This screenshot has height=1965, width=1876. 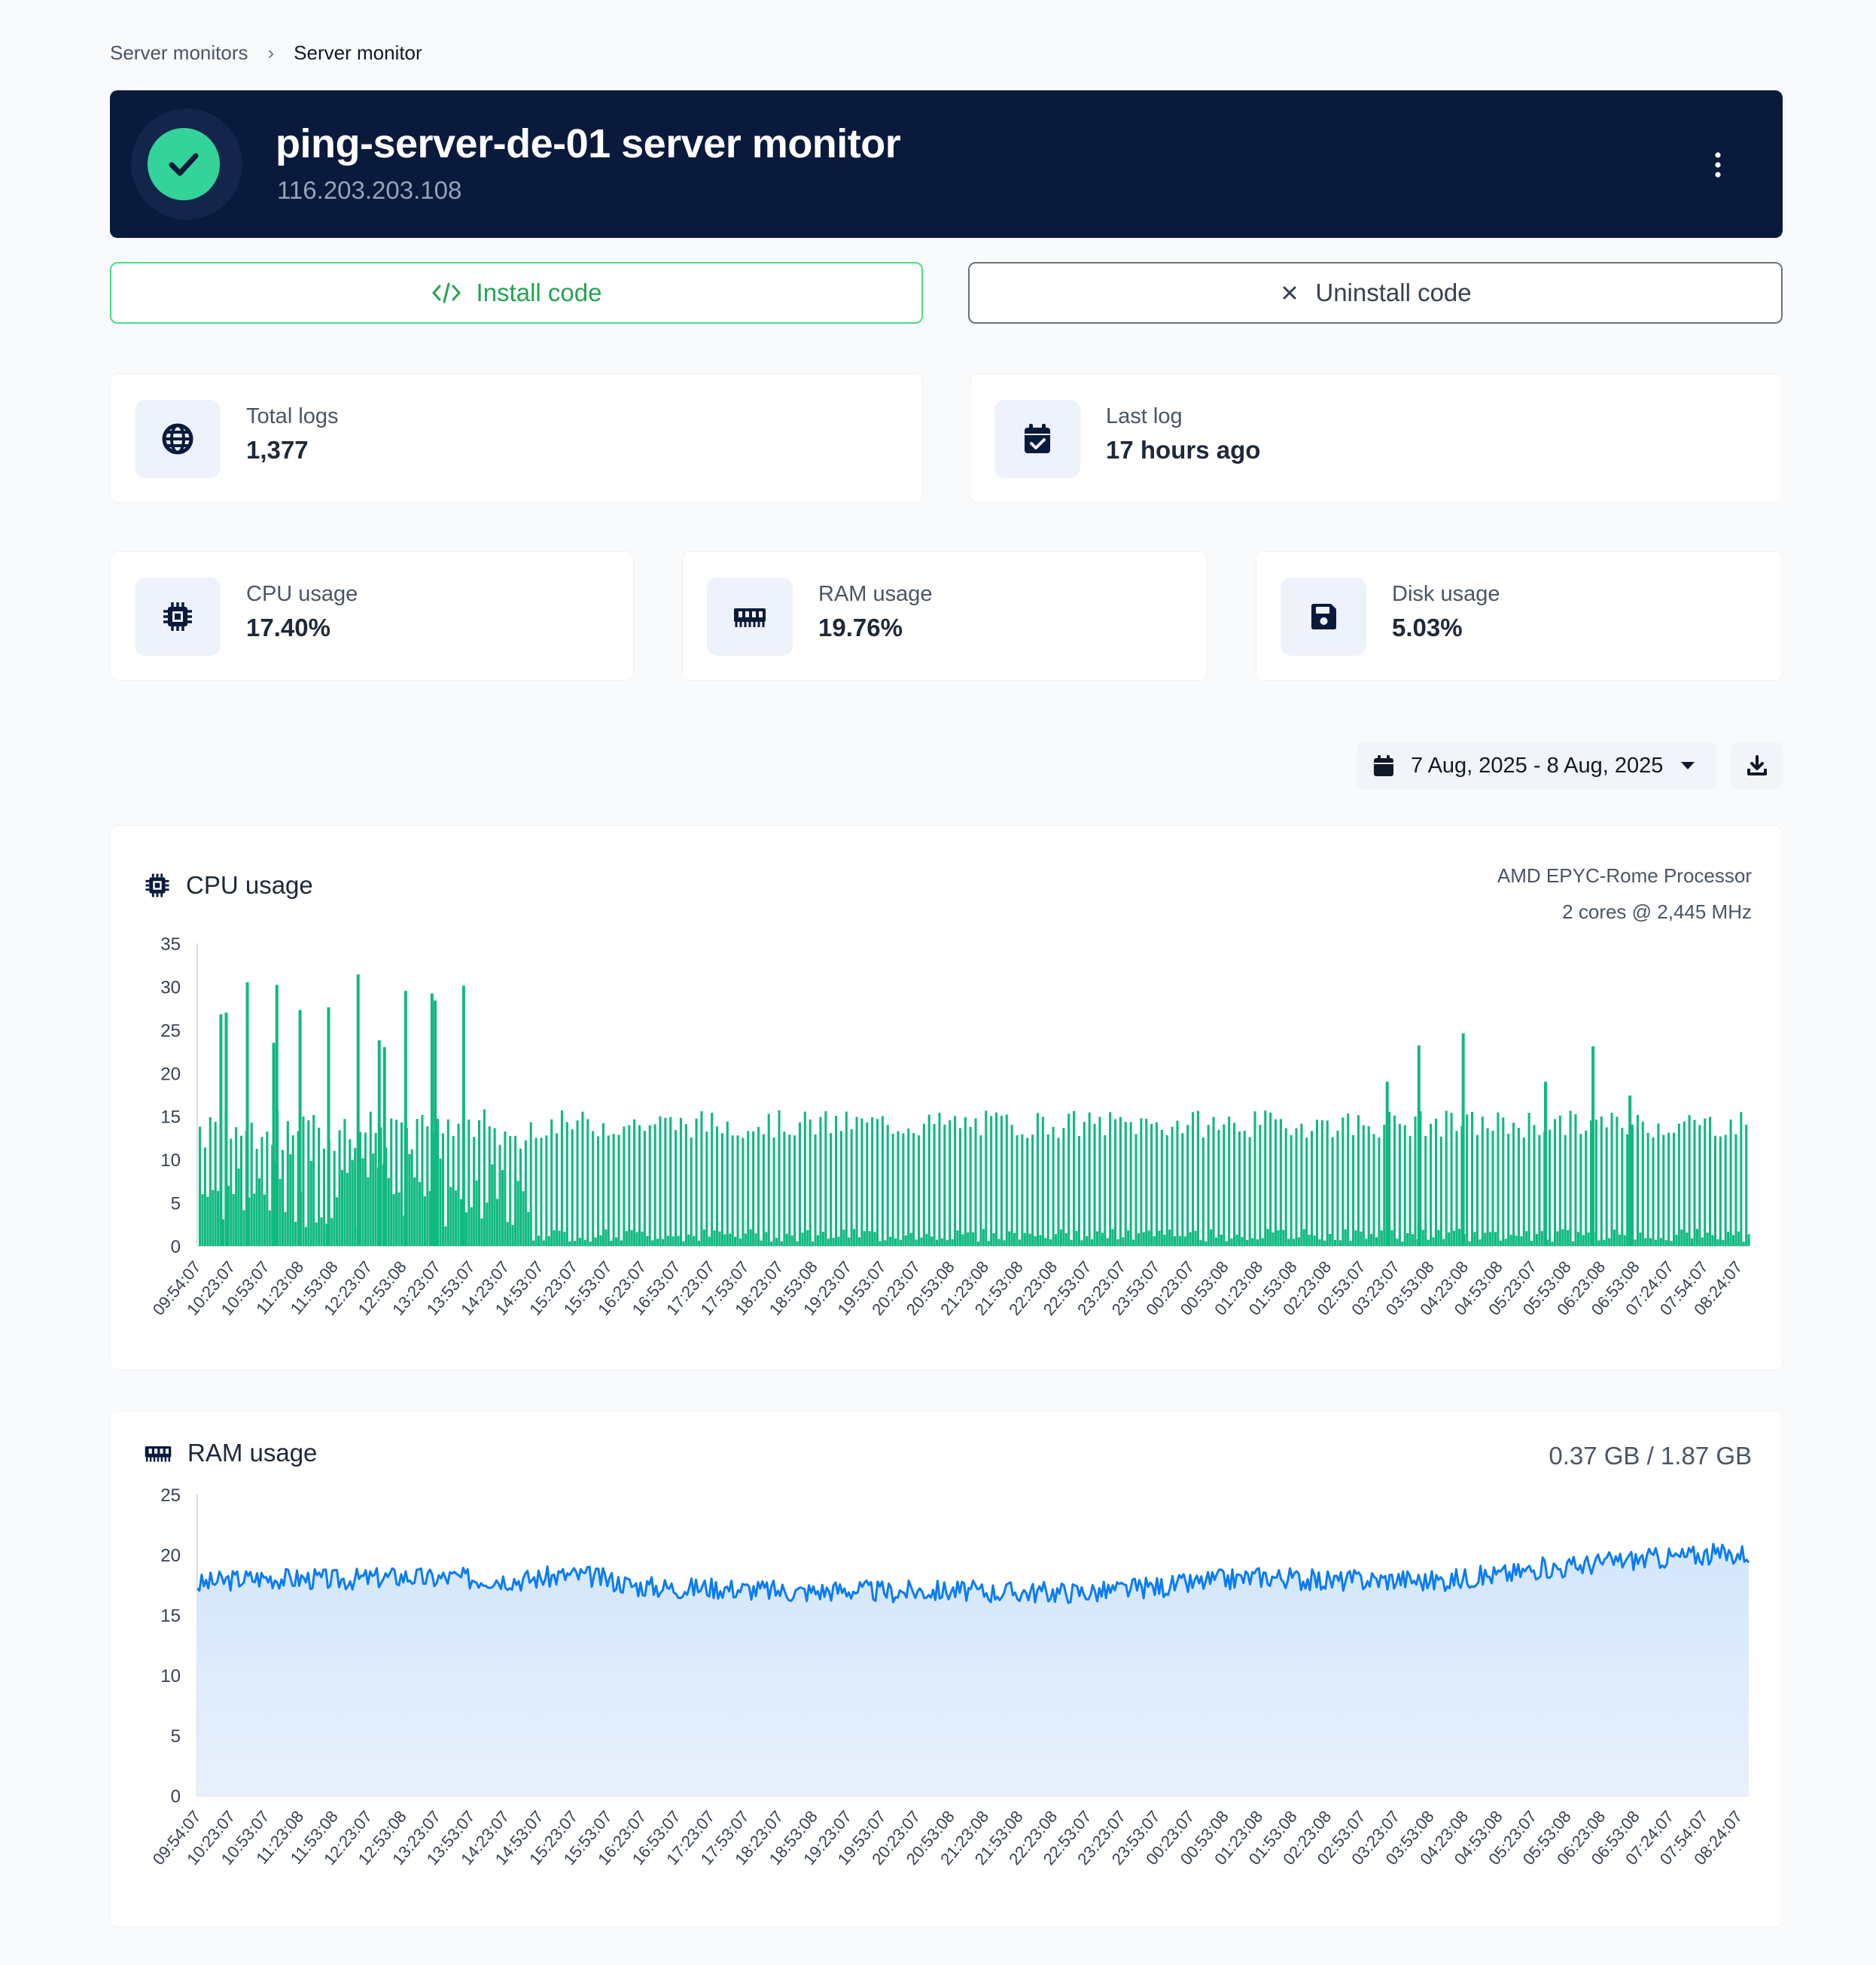 What do you see at coordinates (1375, 293) in the screenshot?
I see `uninstall-code-button: Uninstall code` at bounding box center [1375, 293].